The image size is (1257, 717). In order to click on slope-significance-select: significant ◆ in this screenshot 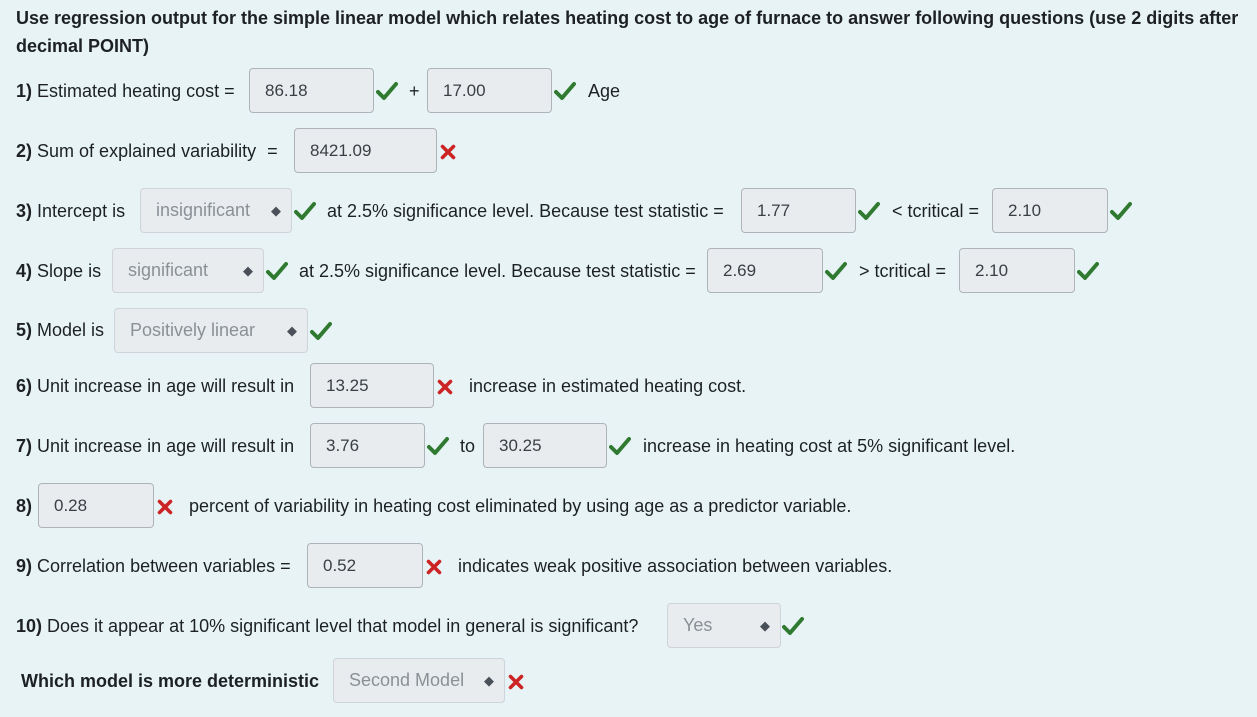, I will do `click(188, 270)`.